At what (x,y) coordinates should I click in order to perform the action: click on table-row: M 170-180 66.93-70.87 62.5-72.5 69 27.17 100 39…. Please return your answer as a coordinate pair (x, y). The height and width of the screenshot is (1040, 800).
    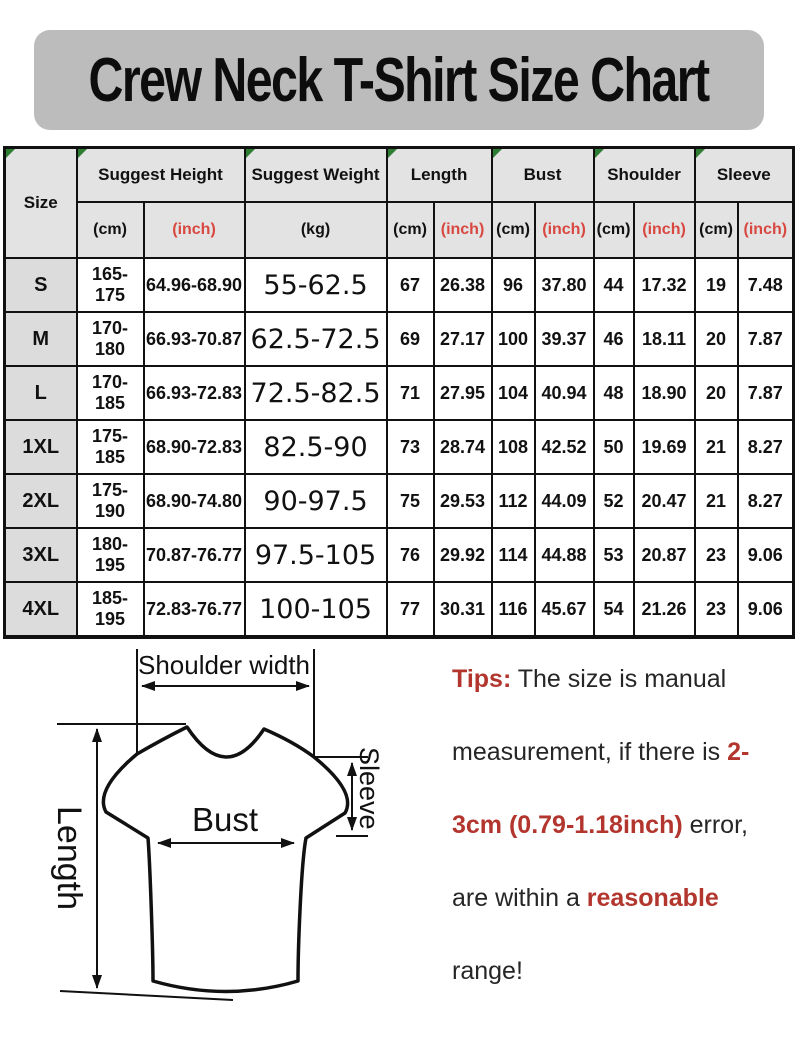
    Looking at the image, I should click on (399, 339).